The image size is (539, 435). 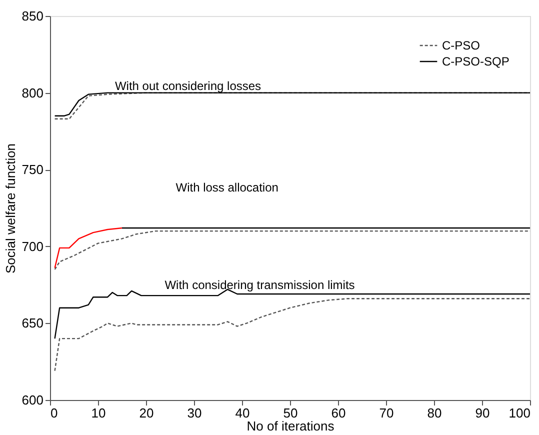 I want to click on x-tick-label: 20, so click(x=146, y=413).